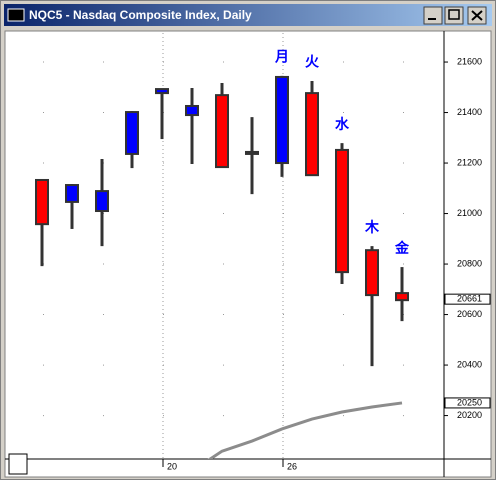 This screenshot has width=496, height=480. What do you see at coordinates (469, 213) in the screenshot?
I see `y-tick-label: 21000` at bounding box center [469, 213].